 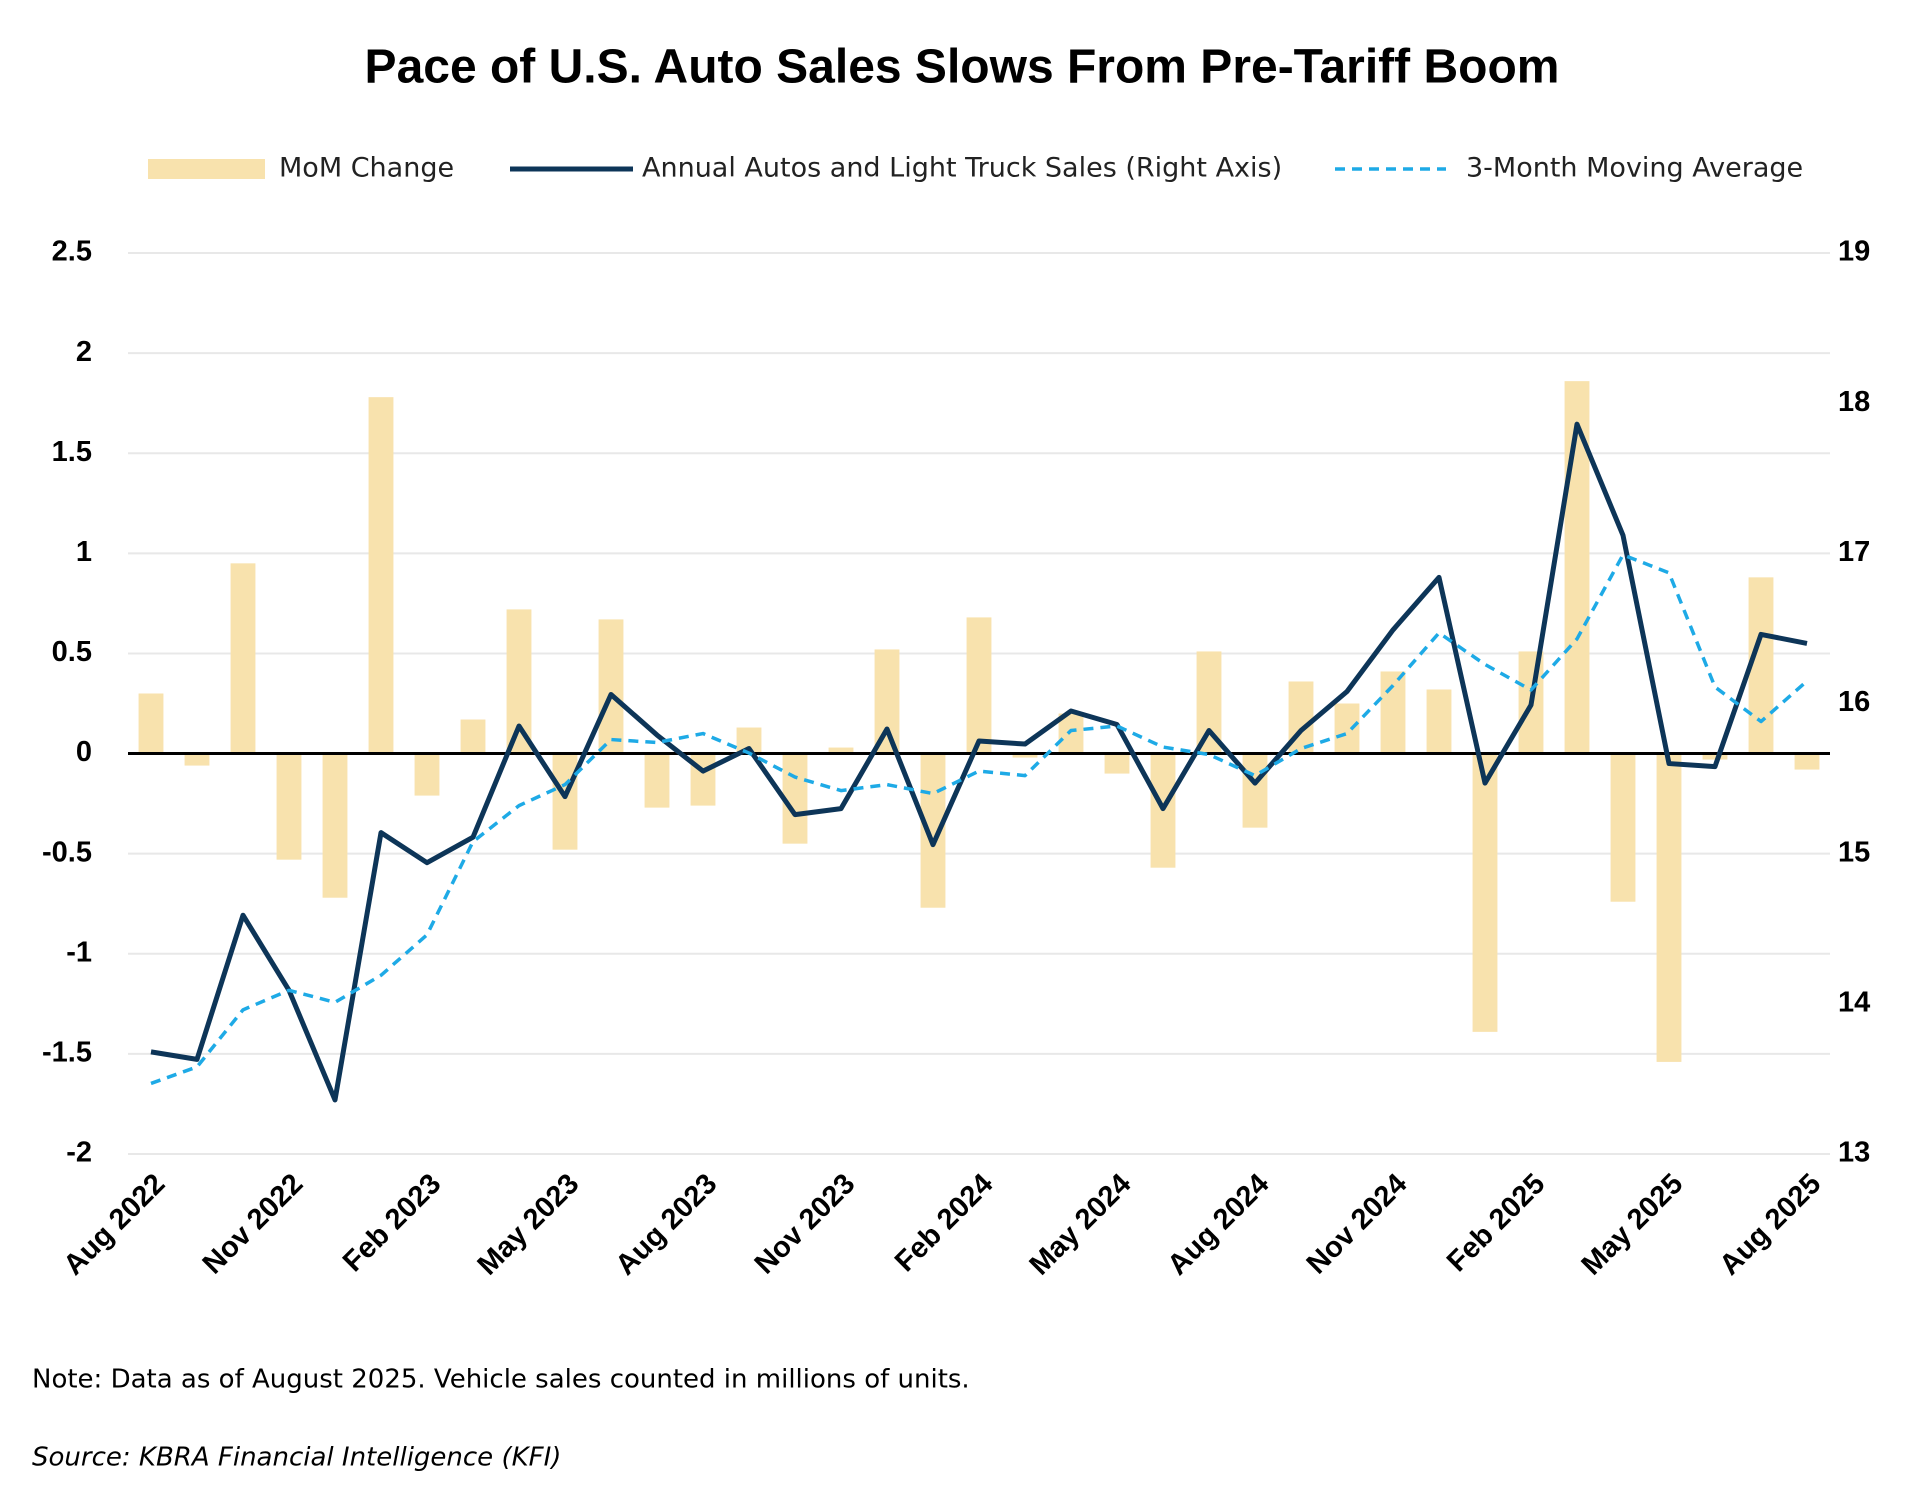 What do you see at coordinates (366, 168) in the screenshot?
I see `legend-label: MoM Change` at bounding box center [366, 168].